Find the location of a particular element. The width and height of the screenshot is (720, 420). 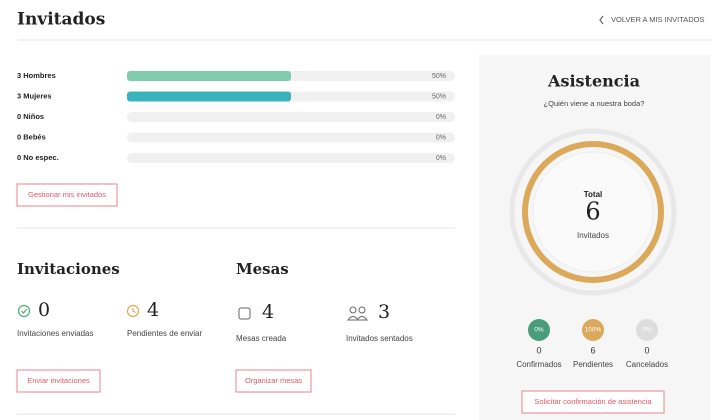

inner-ring is located at coordinates (593, 212).